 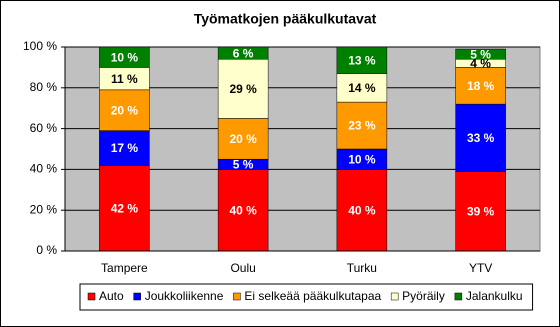 I want to click on value-label: 23 %, so click(x=362, y=126).